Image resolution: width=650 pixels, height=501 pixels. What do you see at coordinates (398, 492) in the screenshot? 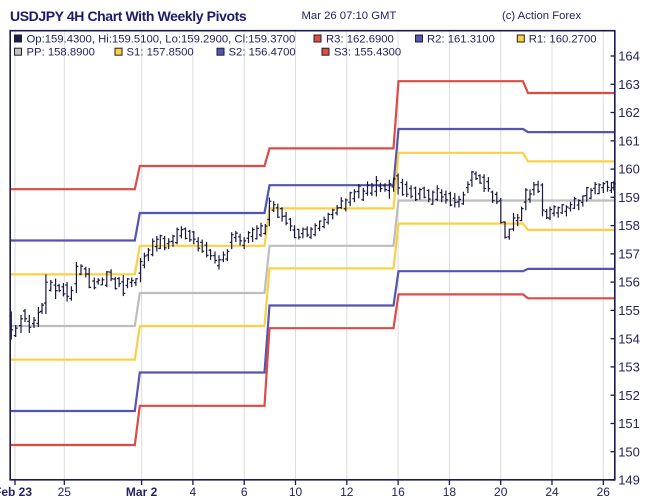
I see `svg-text: 16` at bounding box center [398, 492].